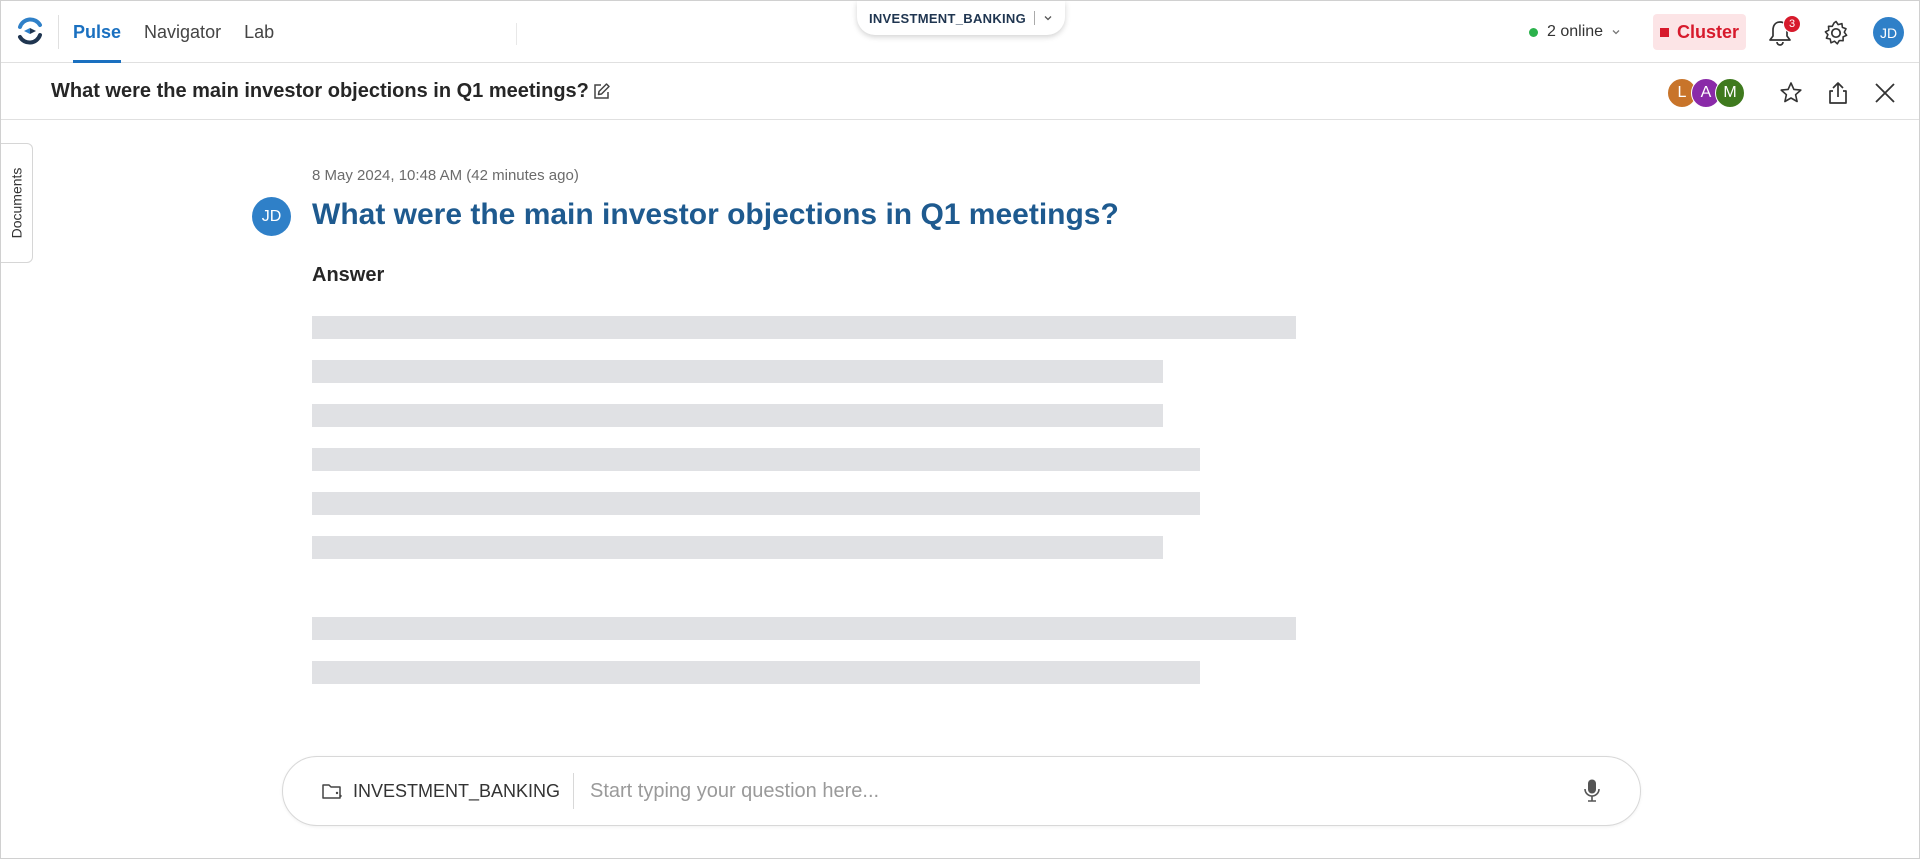 The width and height of the screenshot is (1920, 859). I want to click on documents-tab-label: Documents, so click(16, 203).